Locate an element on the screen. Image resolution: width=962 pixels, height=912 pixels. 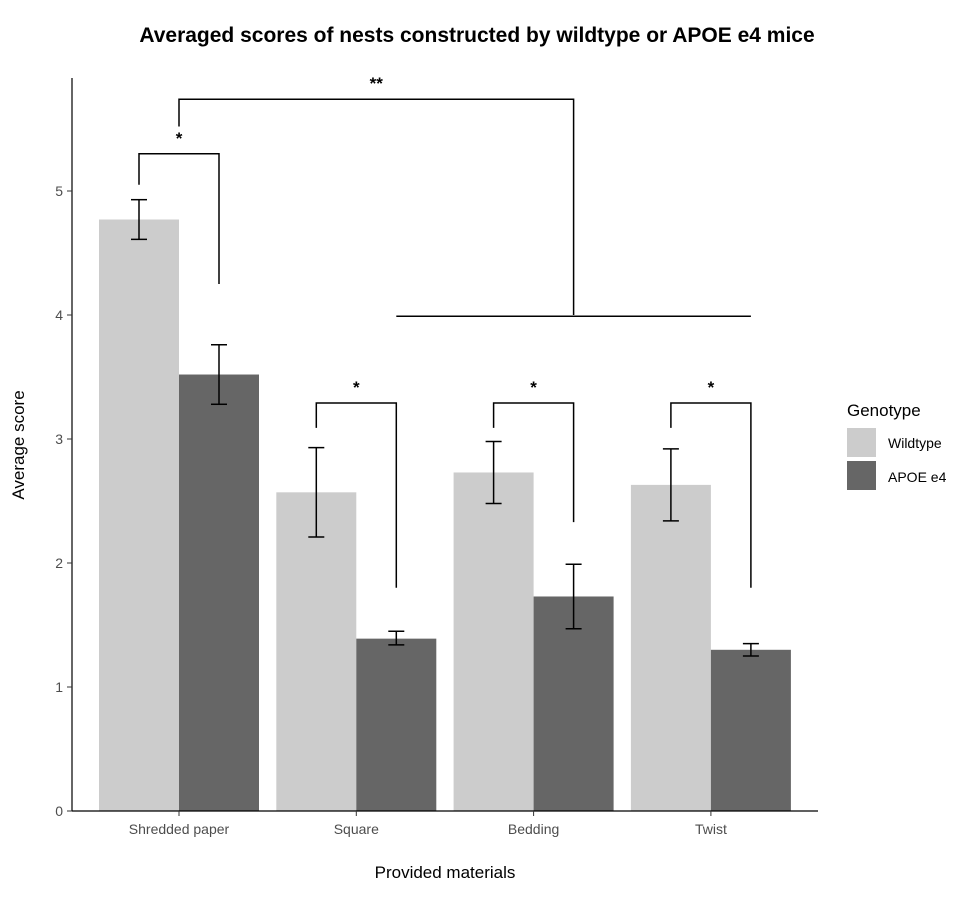
y-axis-title: Average score is located at coordinates (18, 444).